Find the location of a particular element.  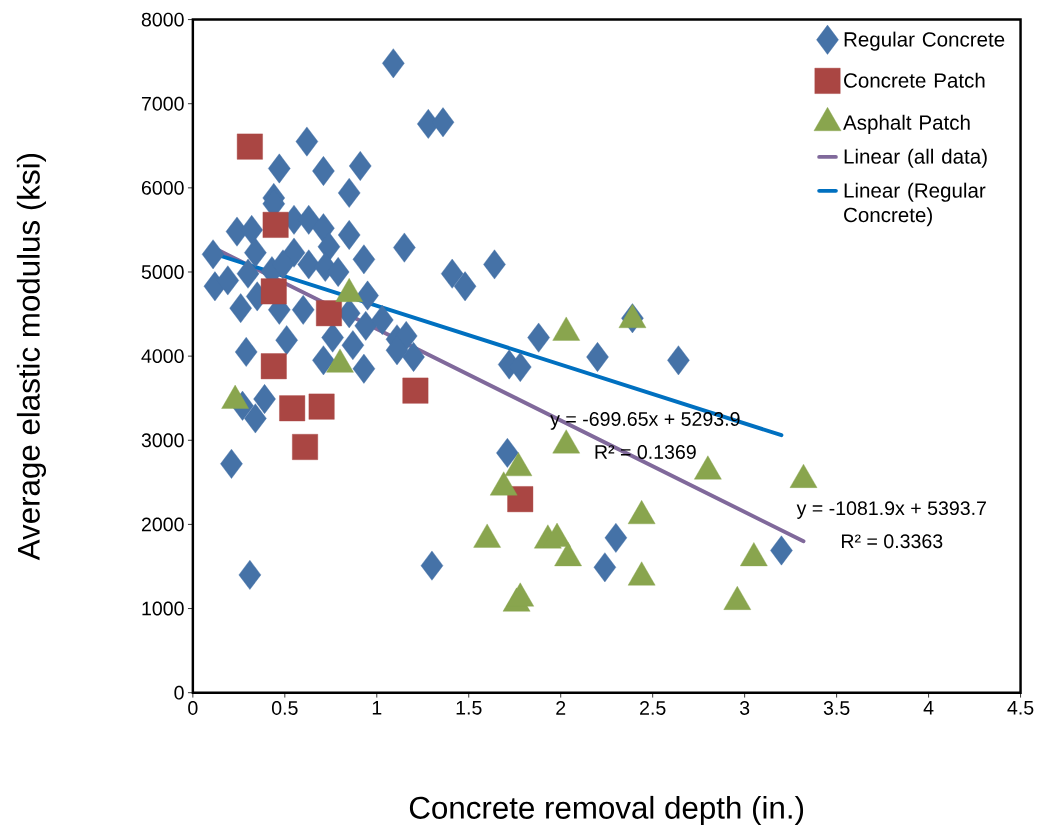

y-tick-label: 2000 is located at coordinates (162, 524).